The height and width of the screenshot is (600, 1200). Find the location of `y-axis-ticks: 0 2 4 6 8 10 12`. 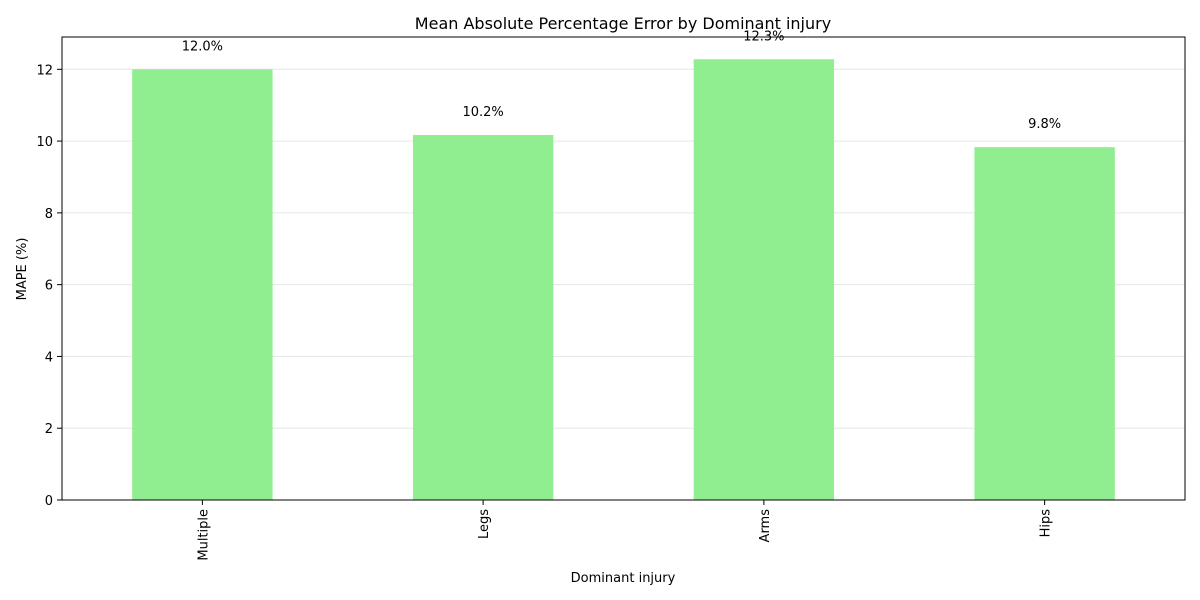

y-axis-ticks: 0 2 4 6 8 10 12 is located at coordinates (49, 286).